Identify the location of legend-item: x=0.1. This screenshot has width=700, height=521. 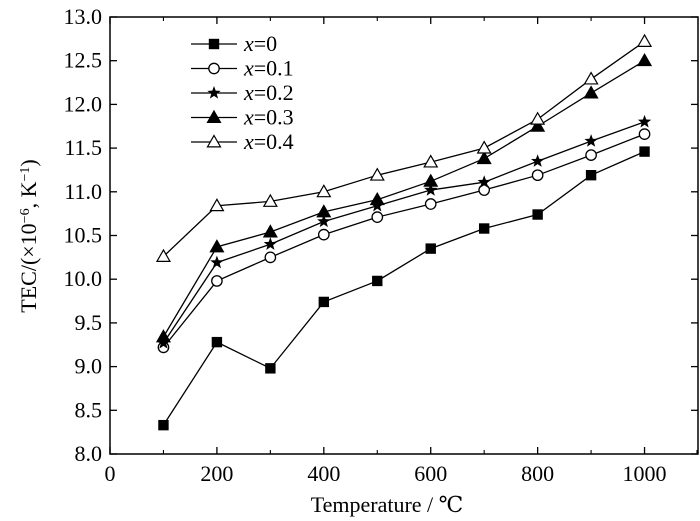
(242, 68).